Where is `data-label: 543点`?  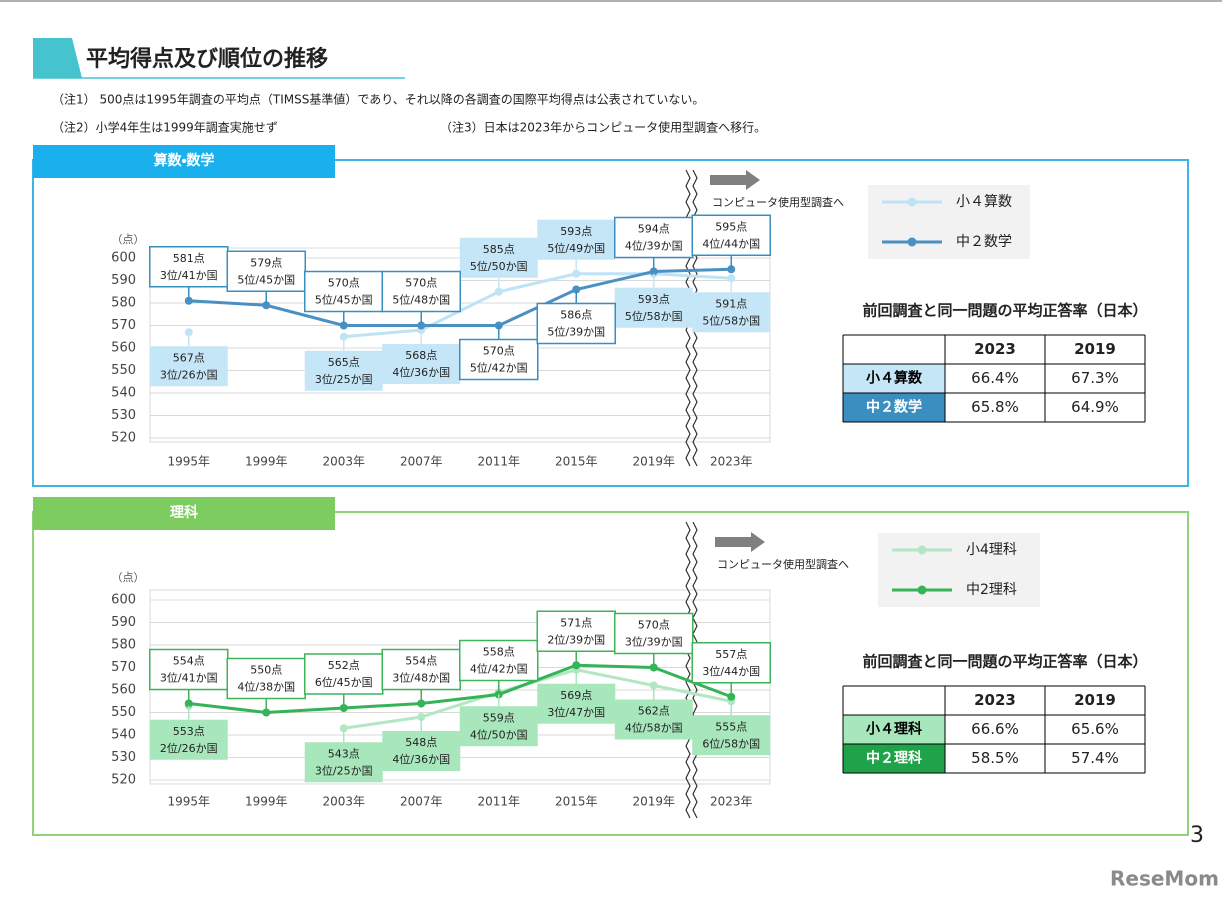
data-label: 543点 is located at coordinates (344, 753).